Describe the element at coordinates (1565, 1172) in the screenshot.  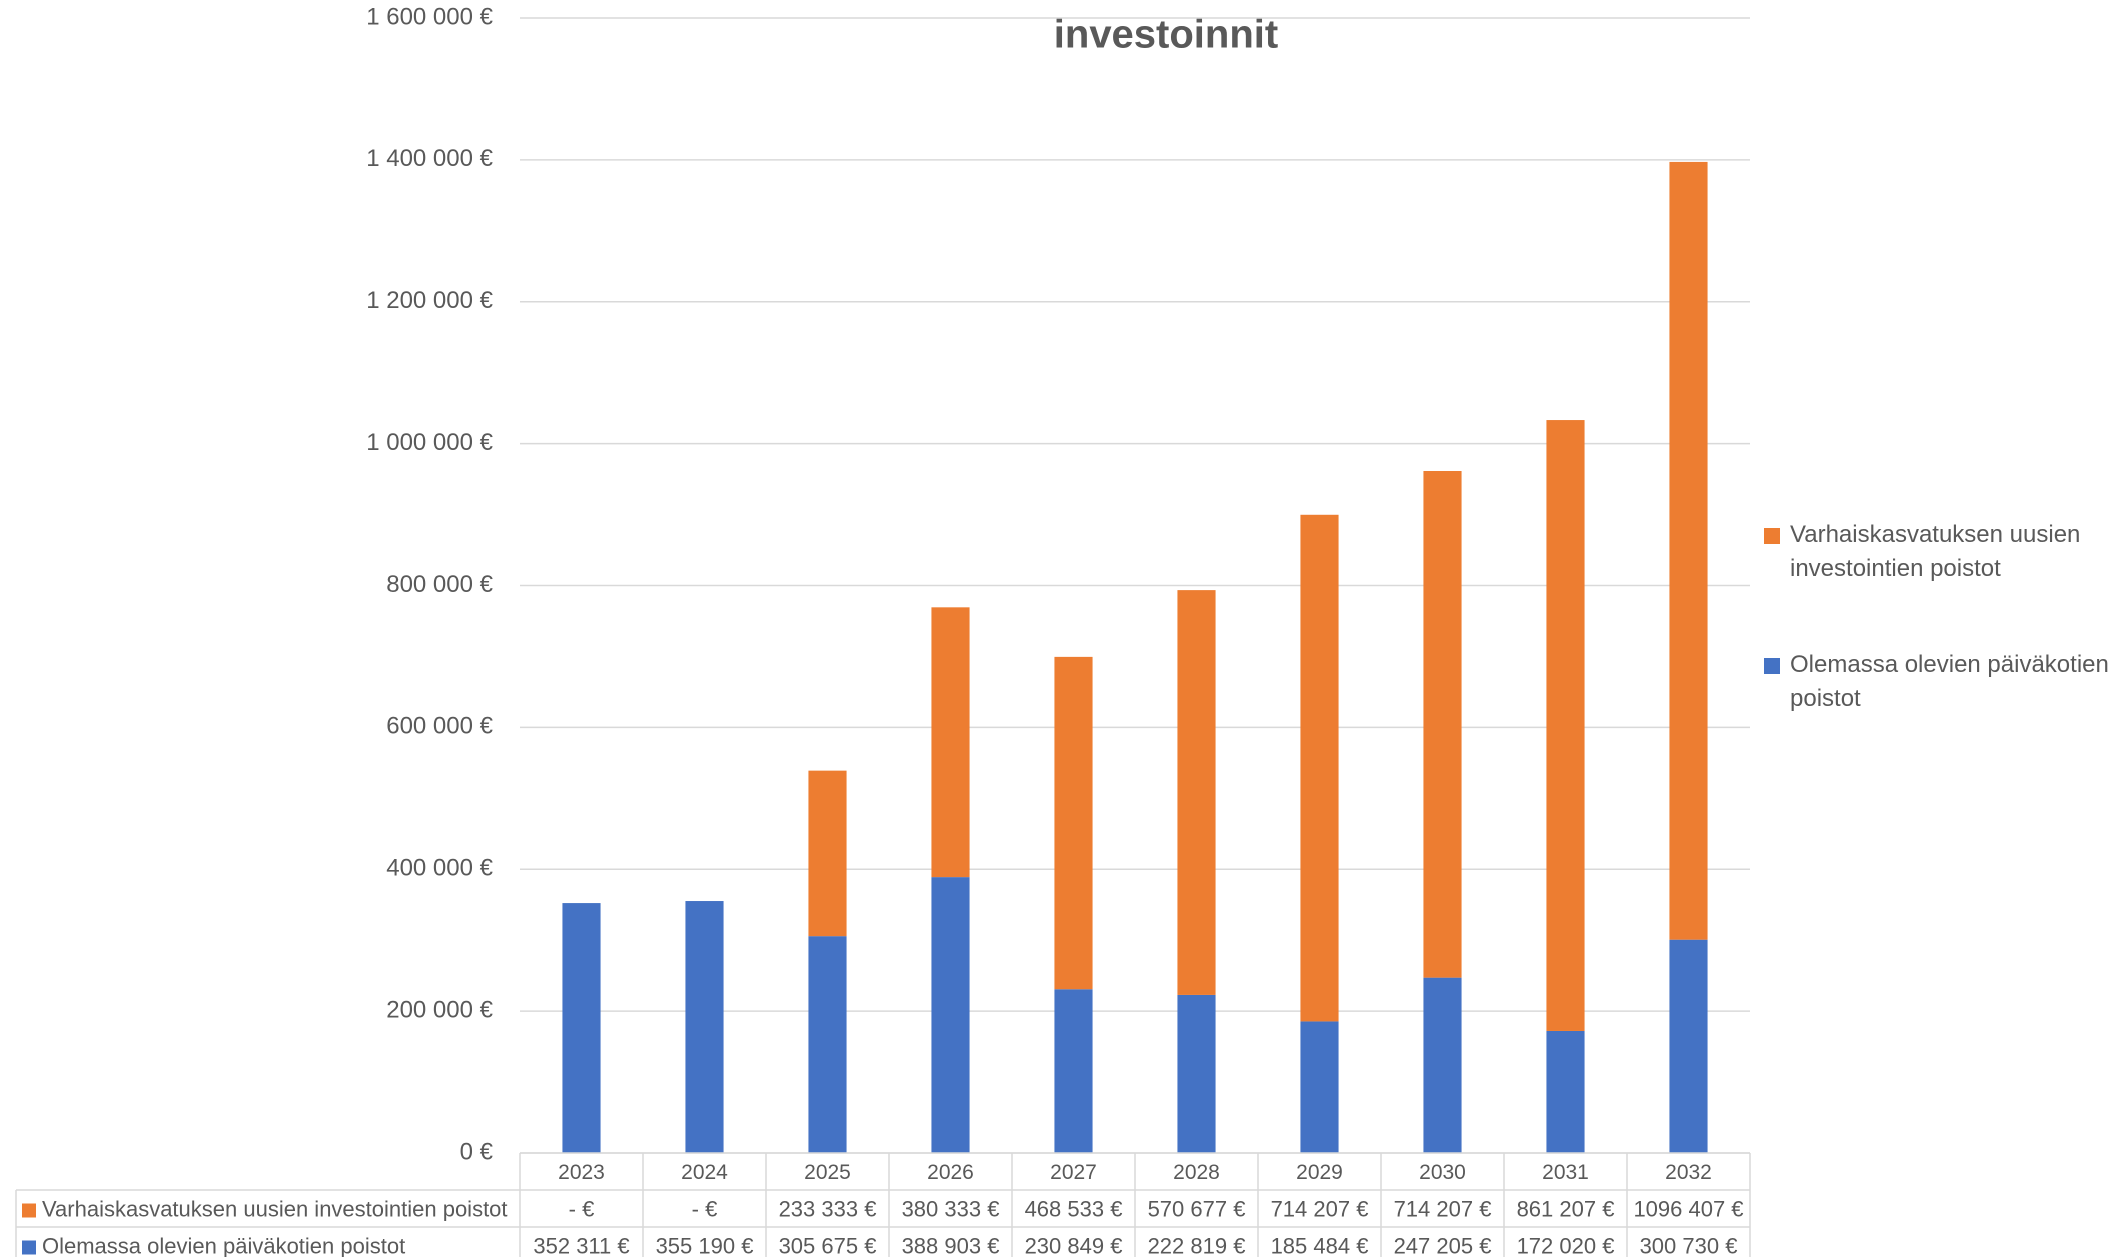
I see `x-tick-label: 2031` at that location.